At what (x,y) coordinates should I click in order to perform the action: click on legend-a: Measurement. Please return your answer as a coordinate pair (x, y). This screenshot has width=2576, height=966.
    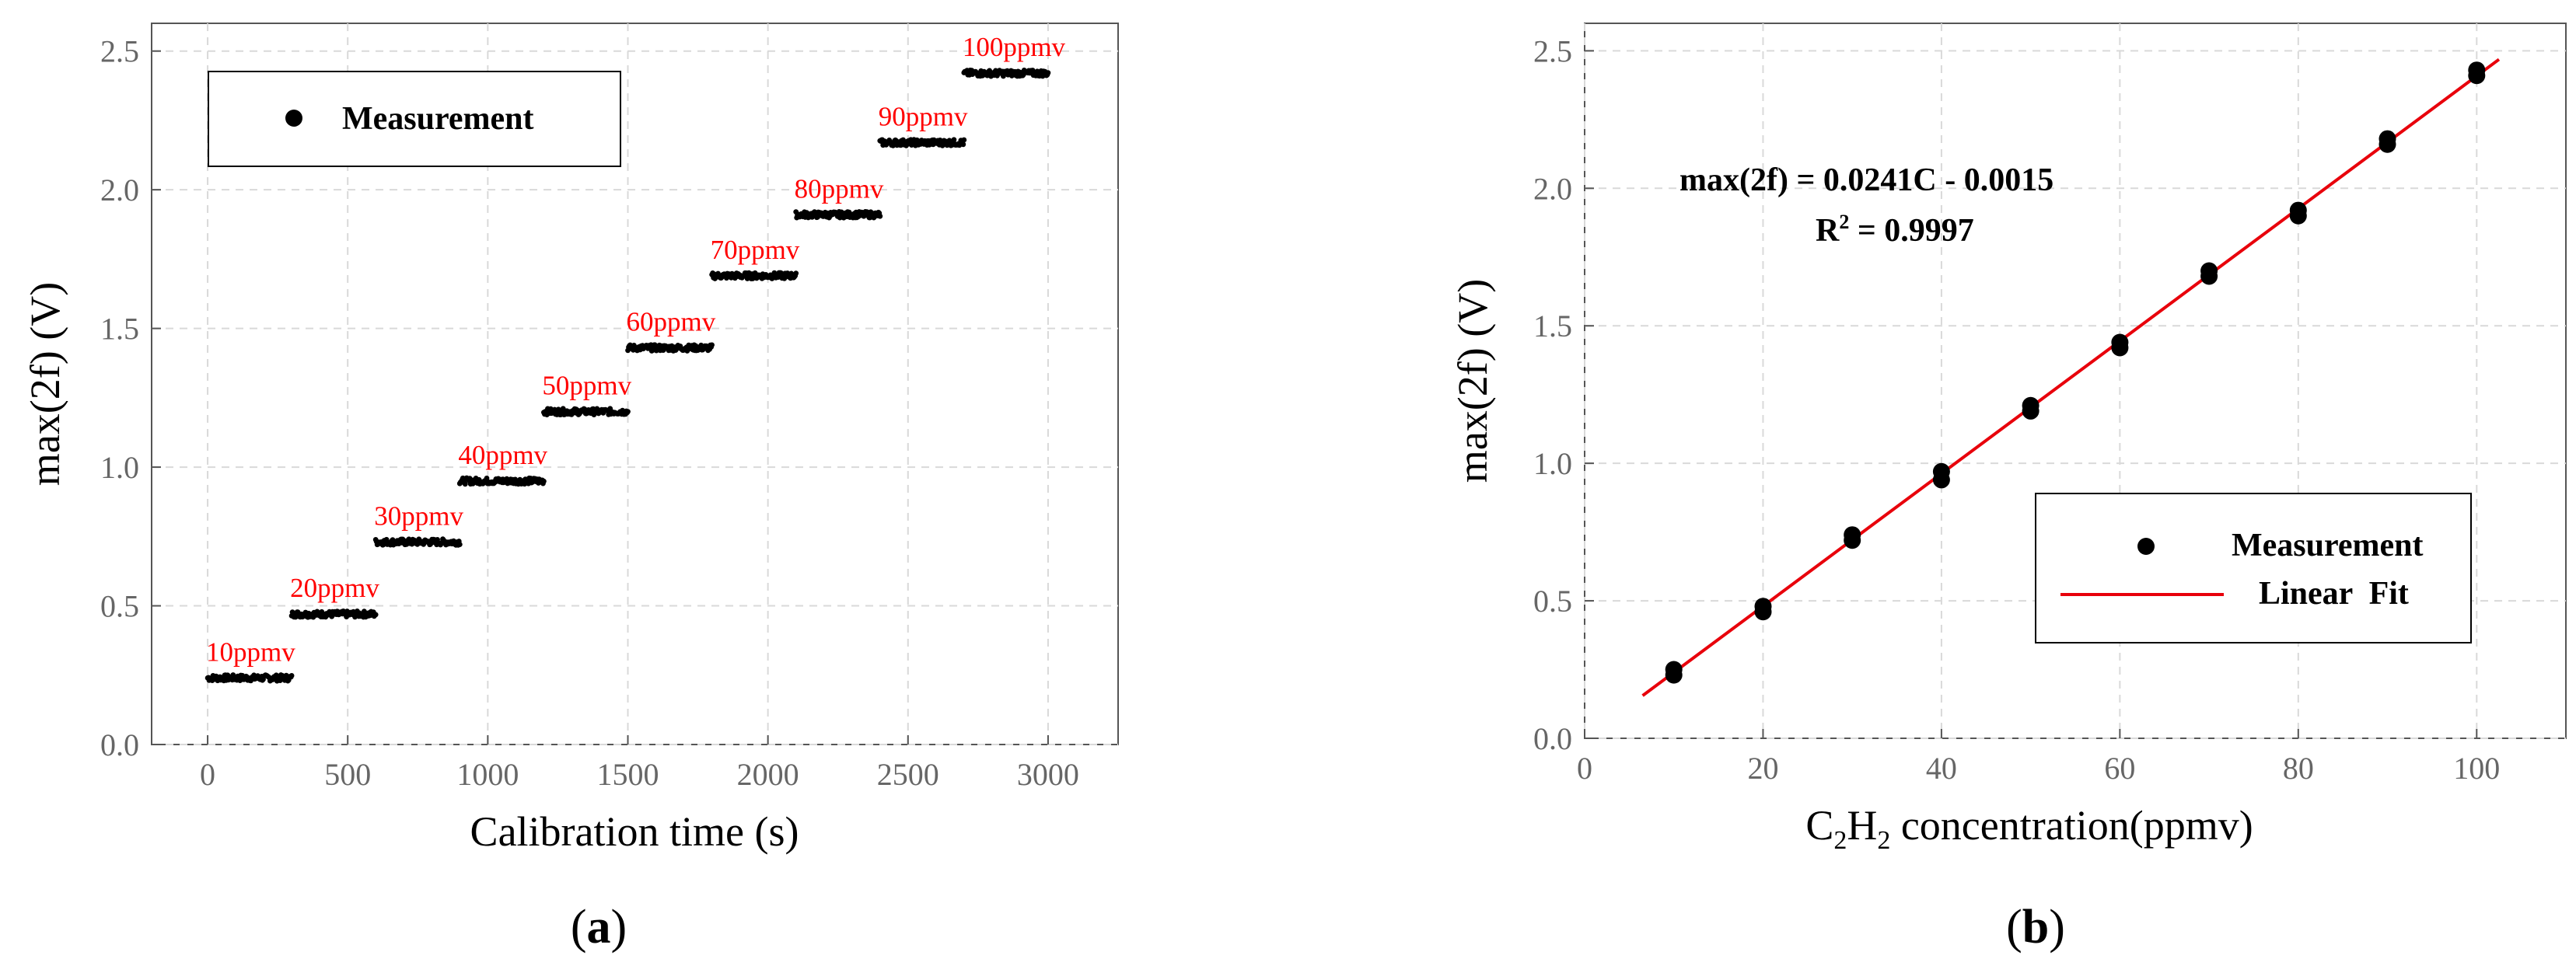
    Looking at the image, I should click on (415, 119).